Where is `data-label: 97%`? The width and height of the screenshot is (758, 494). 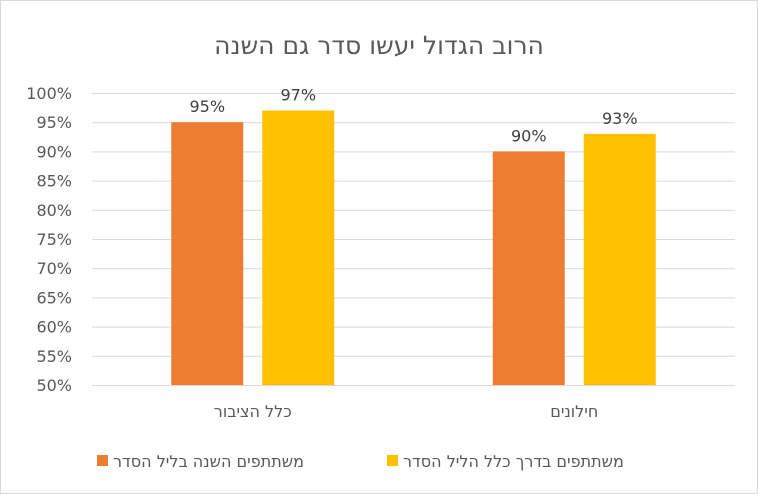
data-label: 97% is located at coordinates (298, 95).